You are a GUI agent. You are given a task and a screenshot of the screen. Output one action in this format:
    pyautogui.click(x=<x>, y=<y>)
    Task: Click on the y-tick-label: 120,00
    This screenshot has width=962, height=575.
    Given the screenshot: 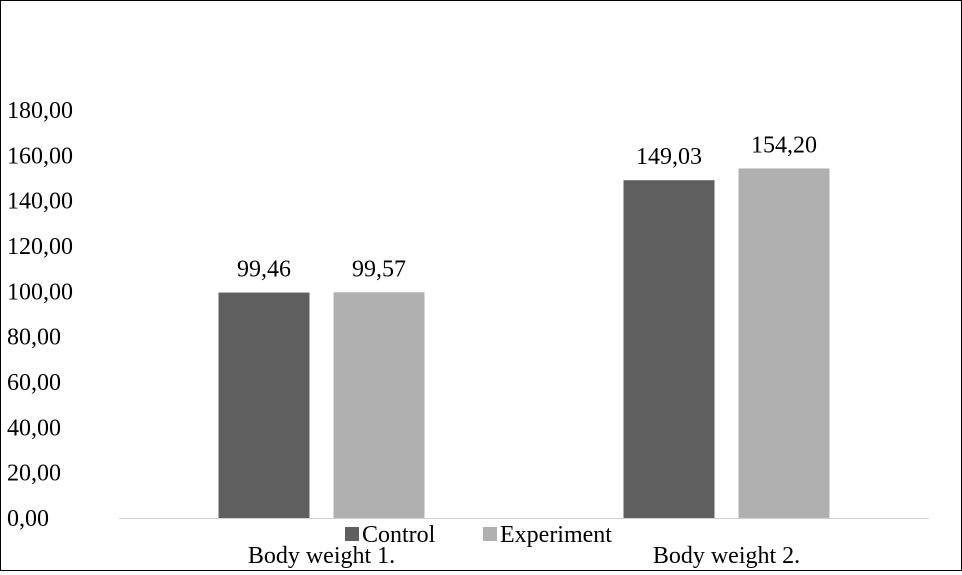 What is the action you would take?
    pyautogui.click(x=40, y=247)
    